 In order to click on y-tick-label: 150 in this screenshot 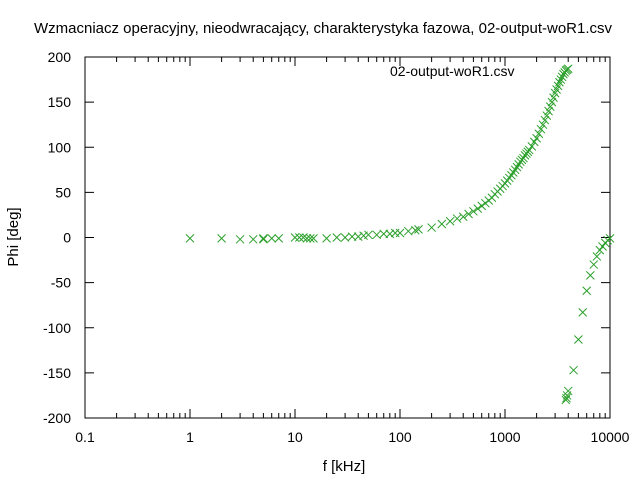, I will do `click(60, 102)`.